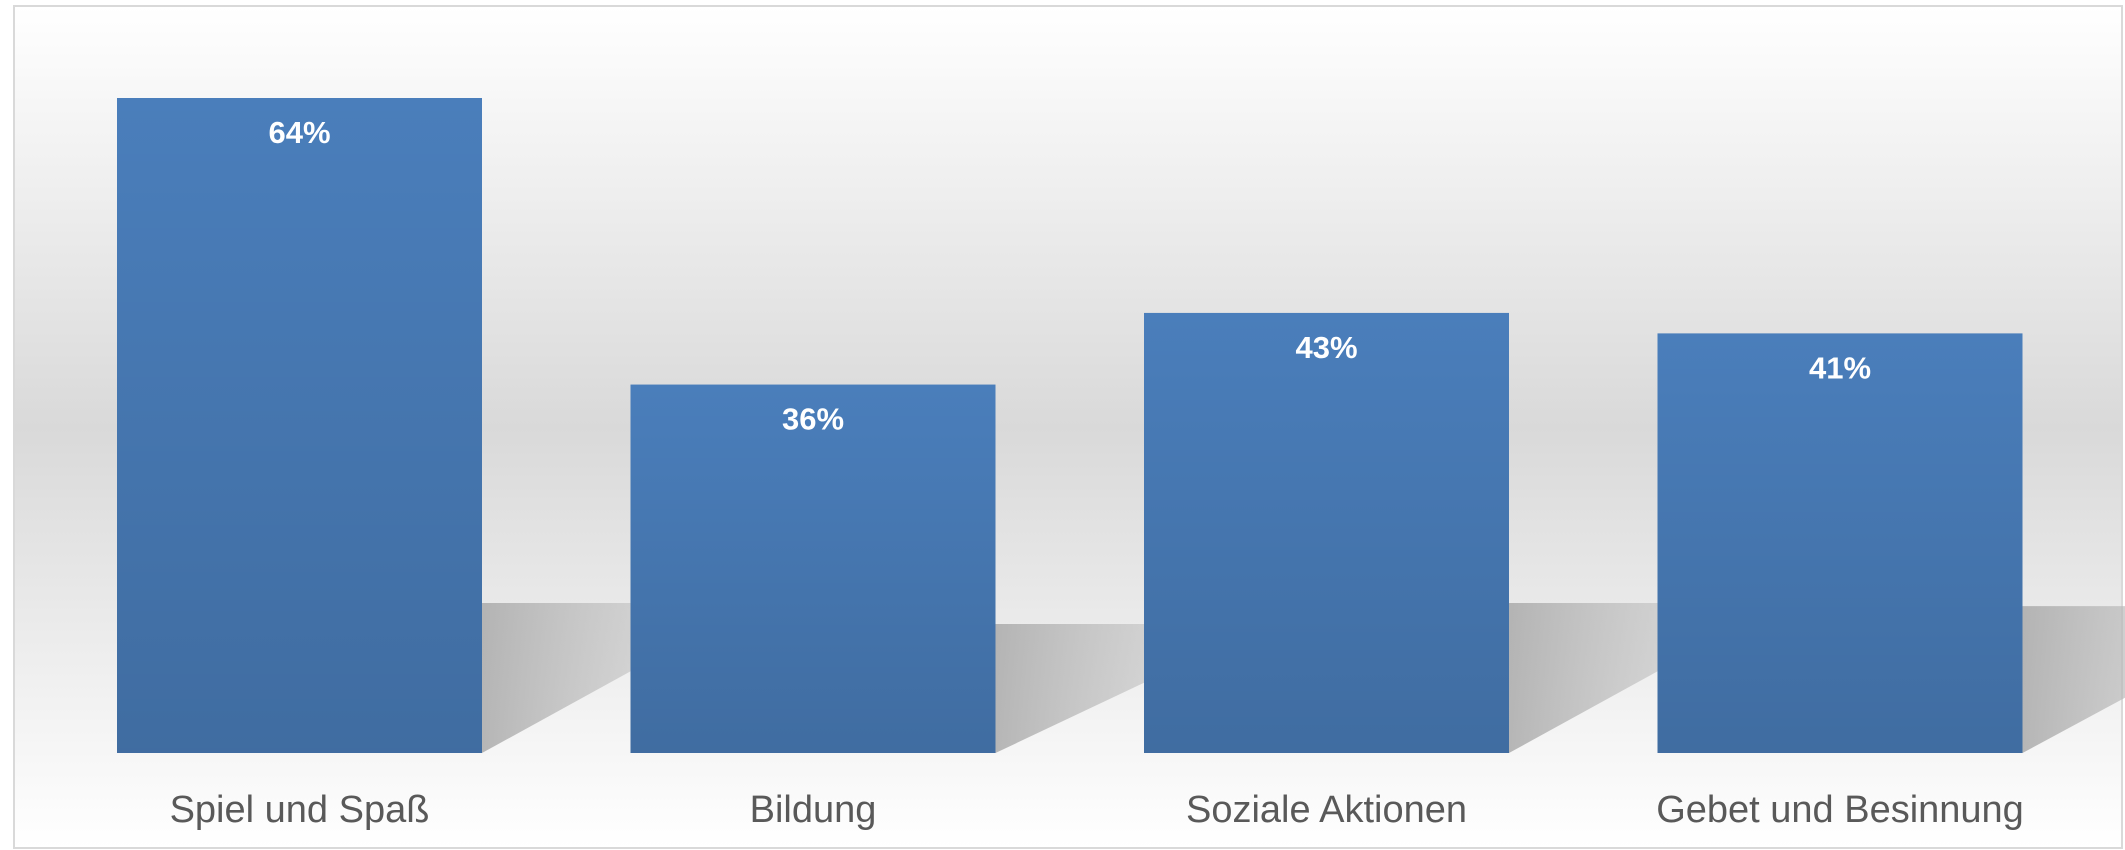 This screenshot has width=2125, height=850. What do you see at coordinates (1326, 810) in the screenshot?
I see `x-tick-label: Soziale Aktionen` at bounding box center [1326, 810].